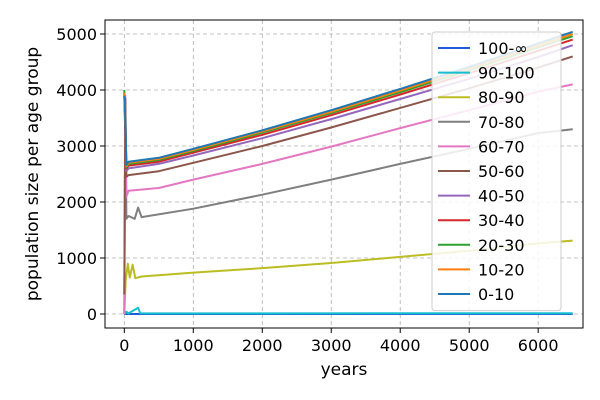 The width and height of the screenshot is (600, 400). Describe the element at coordinates (506, 73) in the screenshot. I see `legend-label: 90-100` at that location.